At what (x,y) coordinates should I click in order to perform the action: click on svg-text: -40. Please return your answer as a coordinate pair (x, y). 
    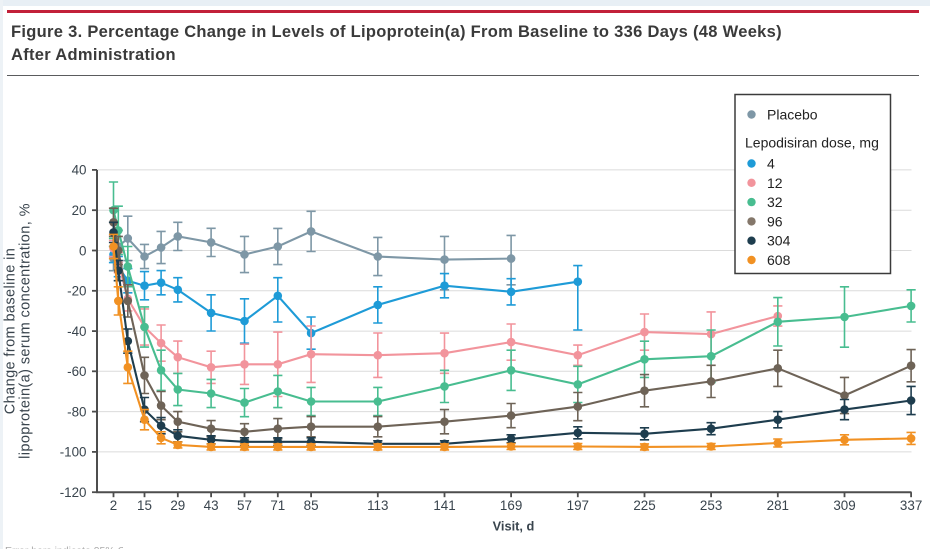
    Looking at the image, I should click on (76, 331).